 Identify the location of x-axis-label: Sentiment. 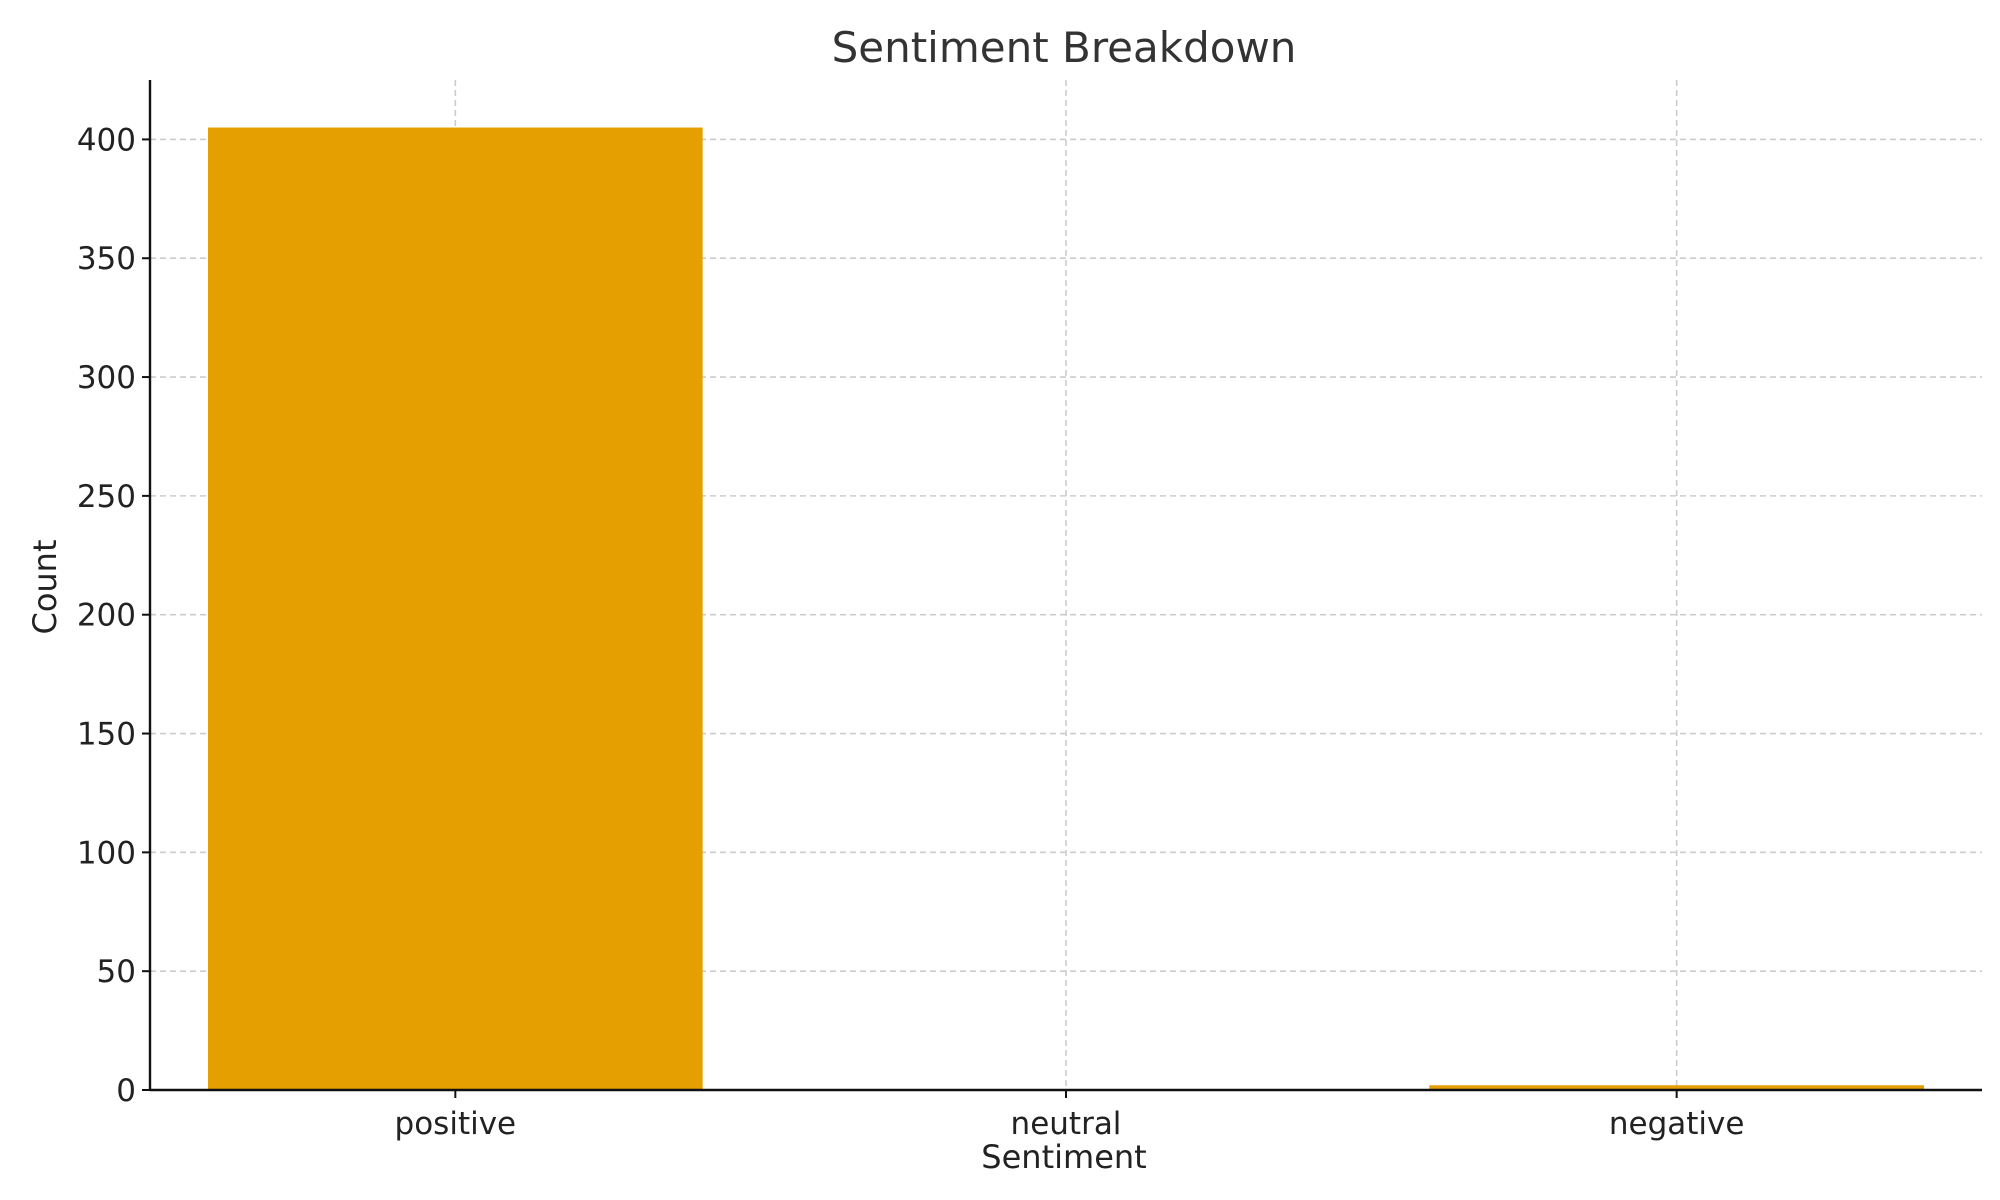
(1063, 1157).